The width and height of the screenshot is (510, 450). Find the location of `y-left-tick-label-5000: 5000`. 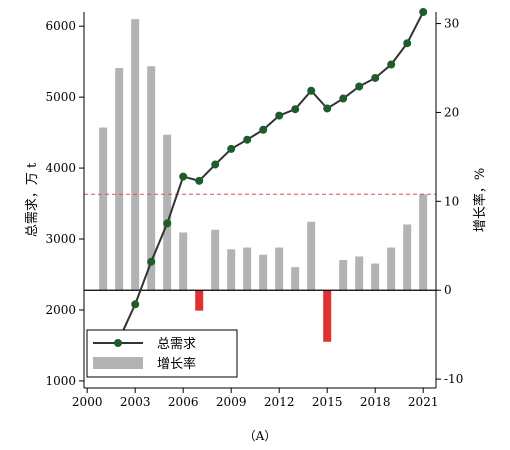

y-left-tick-label-5000: 5000 is located at coordinates (60, 97).